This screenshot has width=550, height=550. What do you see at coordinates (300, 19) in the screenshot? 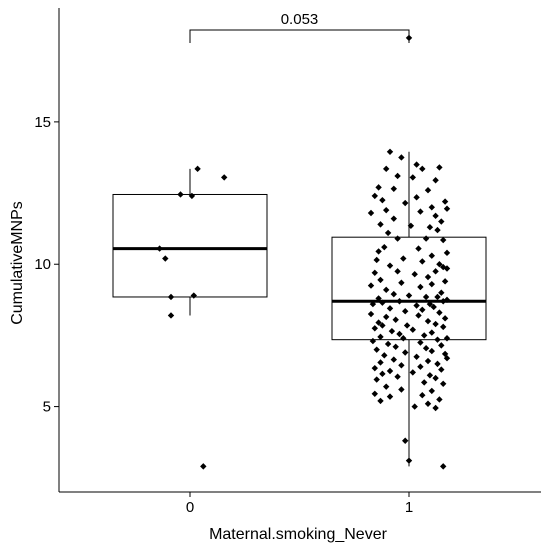
I see `p-value-label: 0.053` at bounding box center [300, 19].